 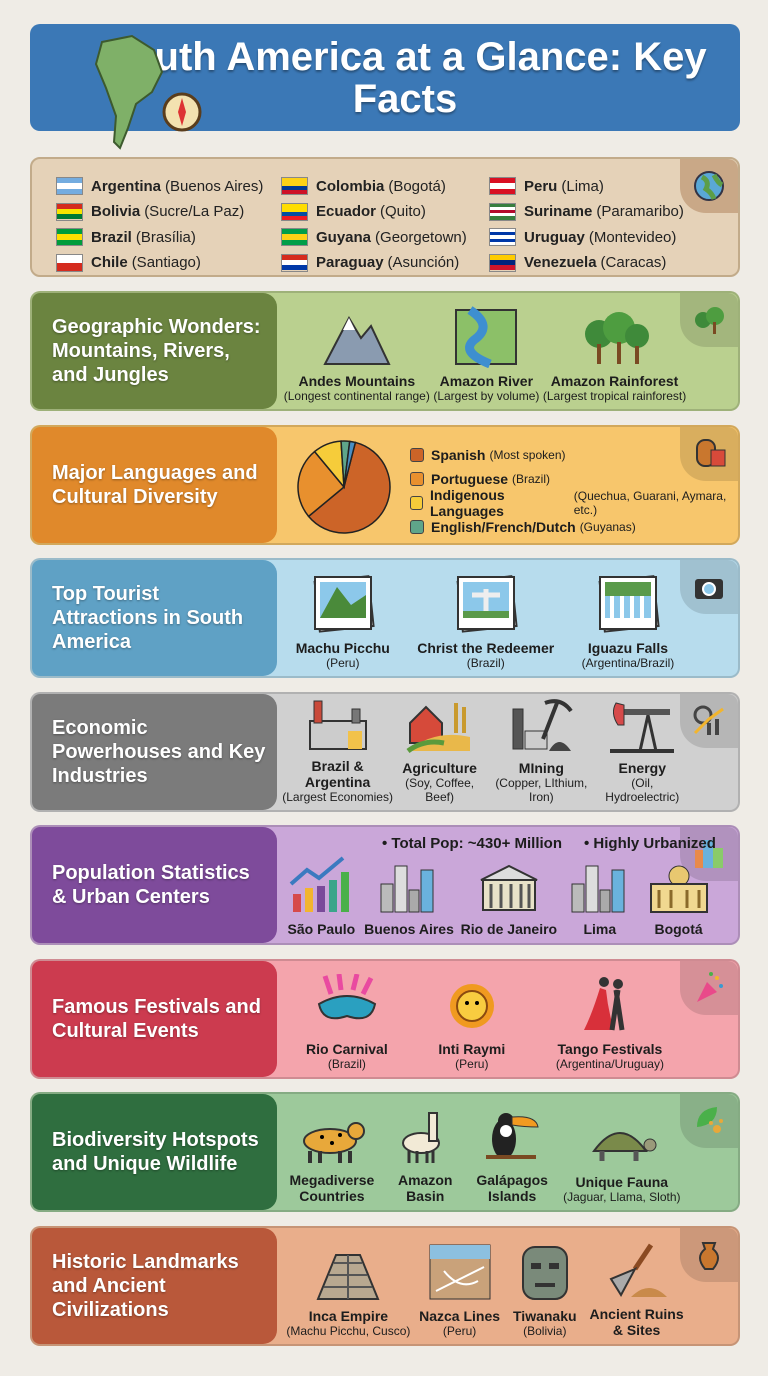 I want to click on country-capital: (Georgetown), so click(x=421, y=237).